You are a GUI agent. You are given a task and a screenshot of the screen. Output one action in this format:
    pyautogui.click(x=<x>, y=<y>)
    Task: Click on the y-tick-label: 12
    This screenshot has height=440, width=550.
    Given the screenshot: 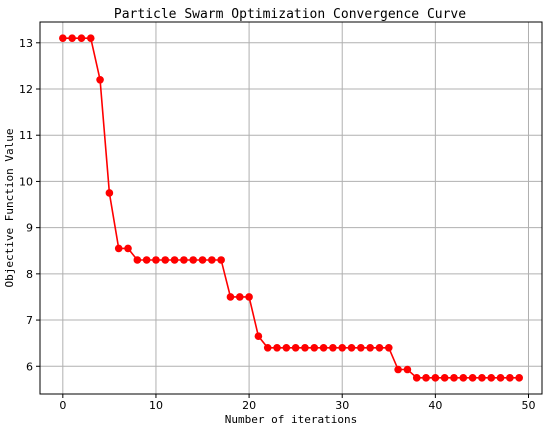 What is the action you would take?
    pyautogui.click(x=26, y=89)
    